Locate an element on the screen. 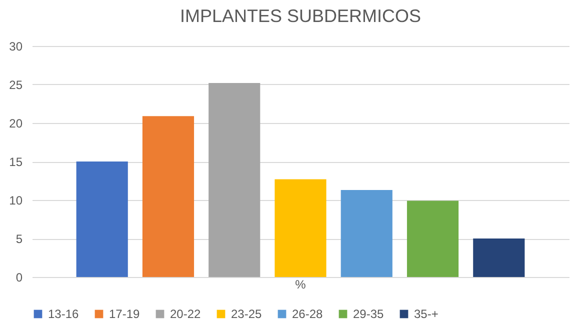 The width and height of the screenshot is (583, 328). y-tick-label: 20 is located at coordinates (16, 123).